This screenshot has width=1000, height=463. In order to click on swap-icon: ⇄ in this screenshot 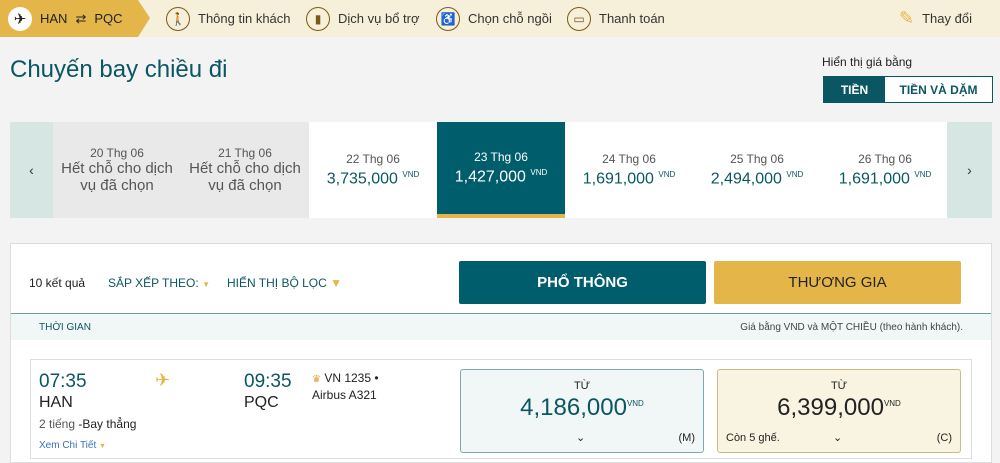, I will do `click(81, 18)`.